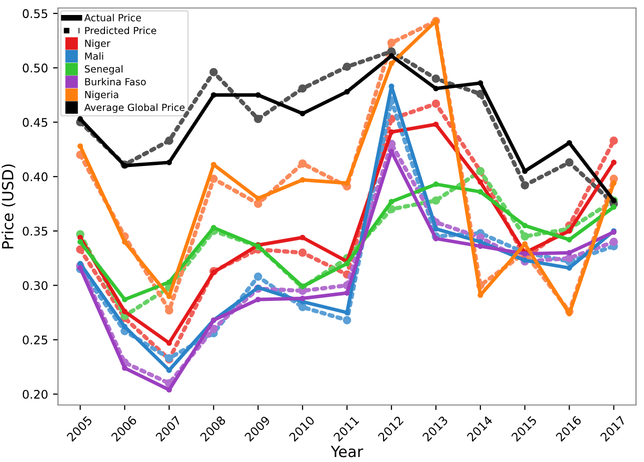 The width and height of the screenshot is (644, 462). I want to click on legend-label: Burkina Faso, so click(115, 82).